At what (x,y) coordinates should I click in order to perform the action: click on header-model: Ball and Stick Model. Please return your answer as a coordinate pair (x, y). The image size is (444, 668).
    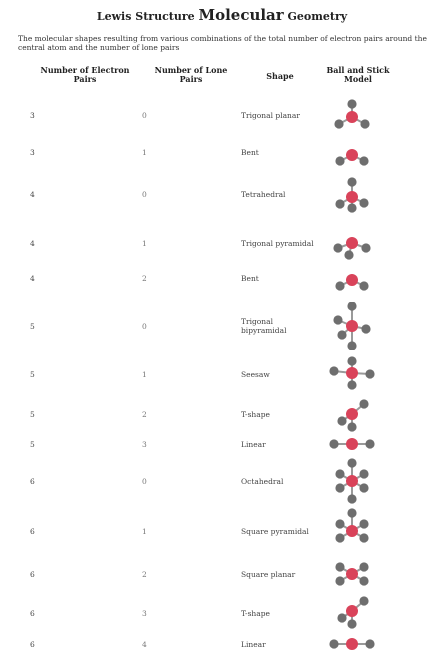
    Looking at the image, I should click on (358, 74).